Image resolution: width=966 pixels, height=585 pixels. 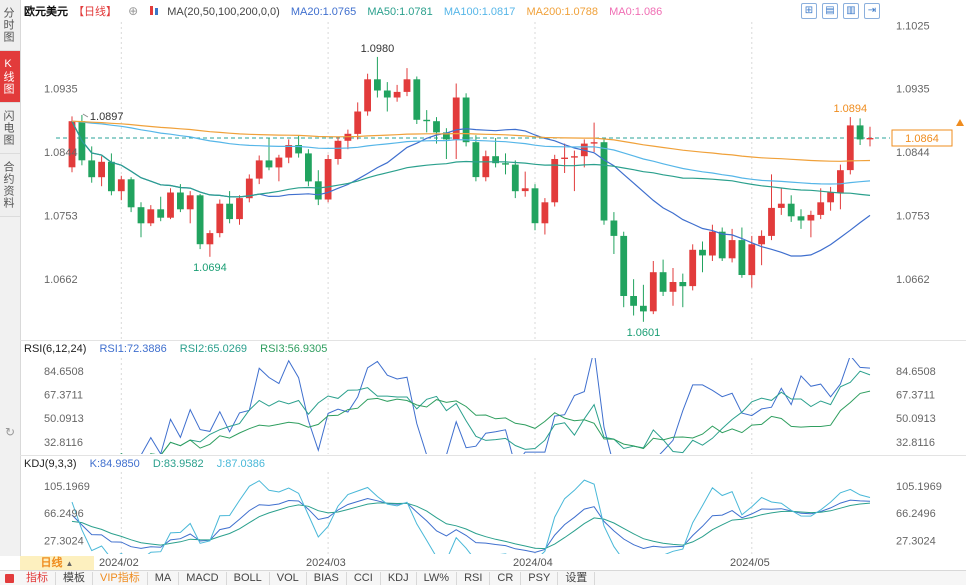 What do you see at coordinates (506, 578) in the screenshot?
I see `footer-tab-13: CR` at bounding box center [506, 578].